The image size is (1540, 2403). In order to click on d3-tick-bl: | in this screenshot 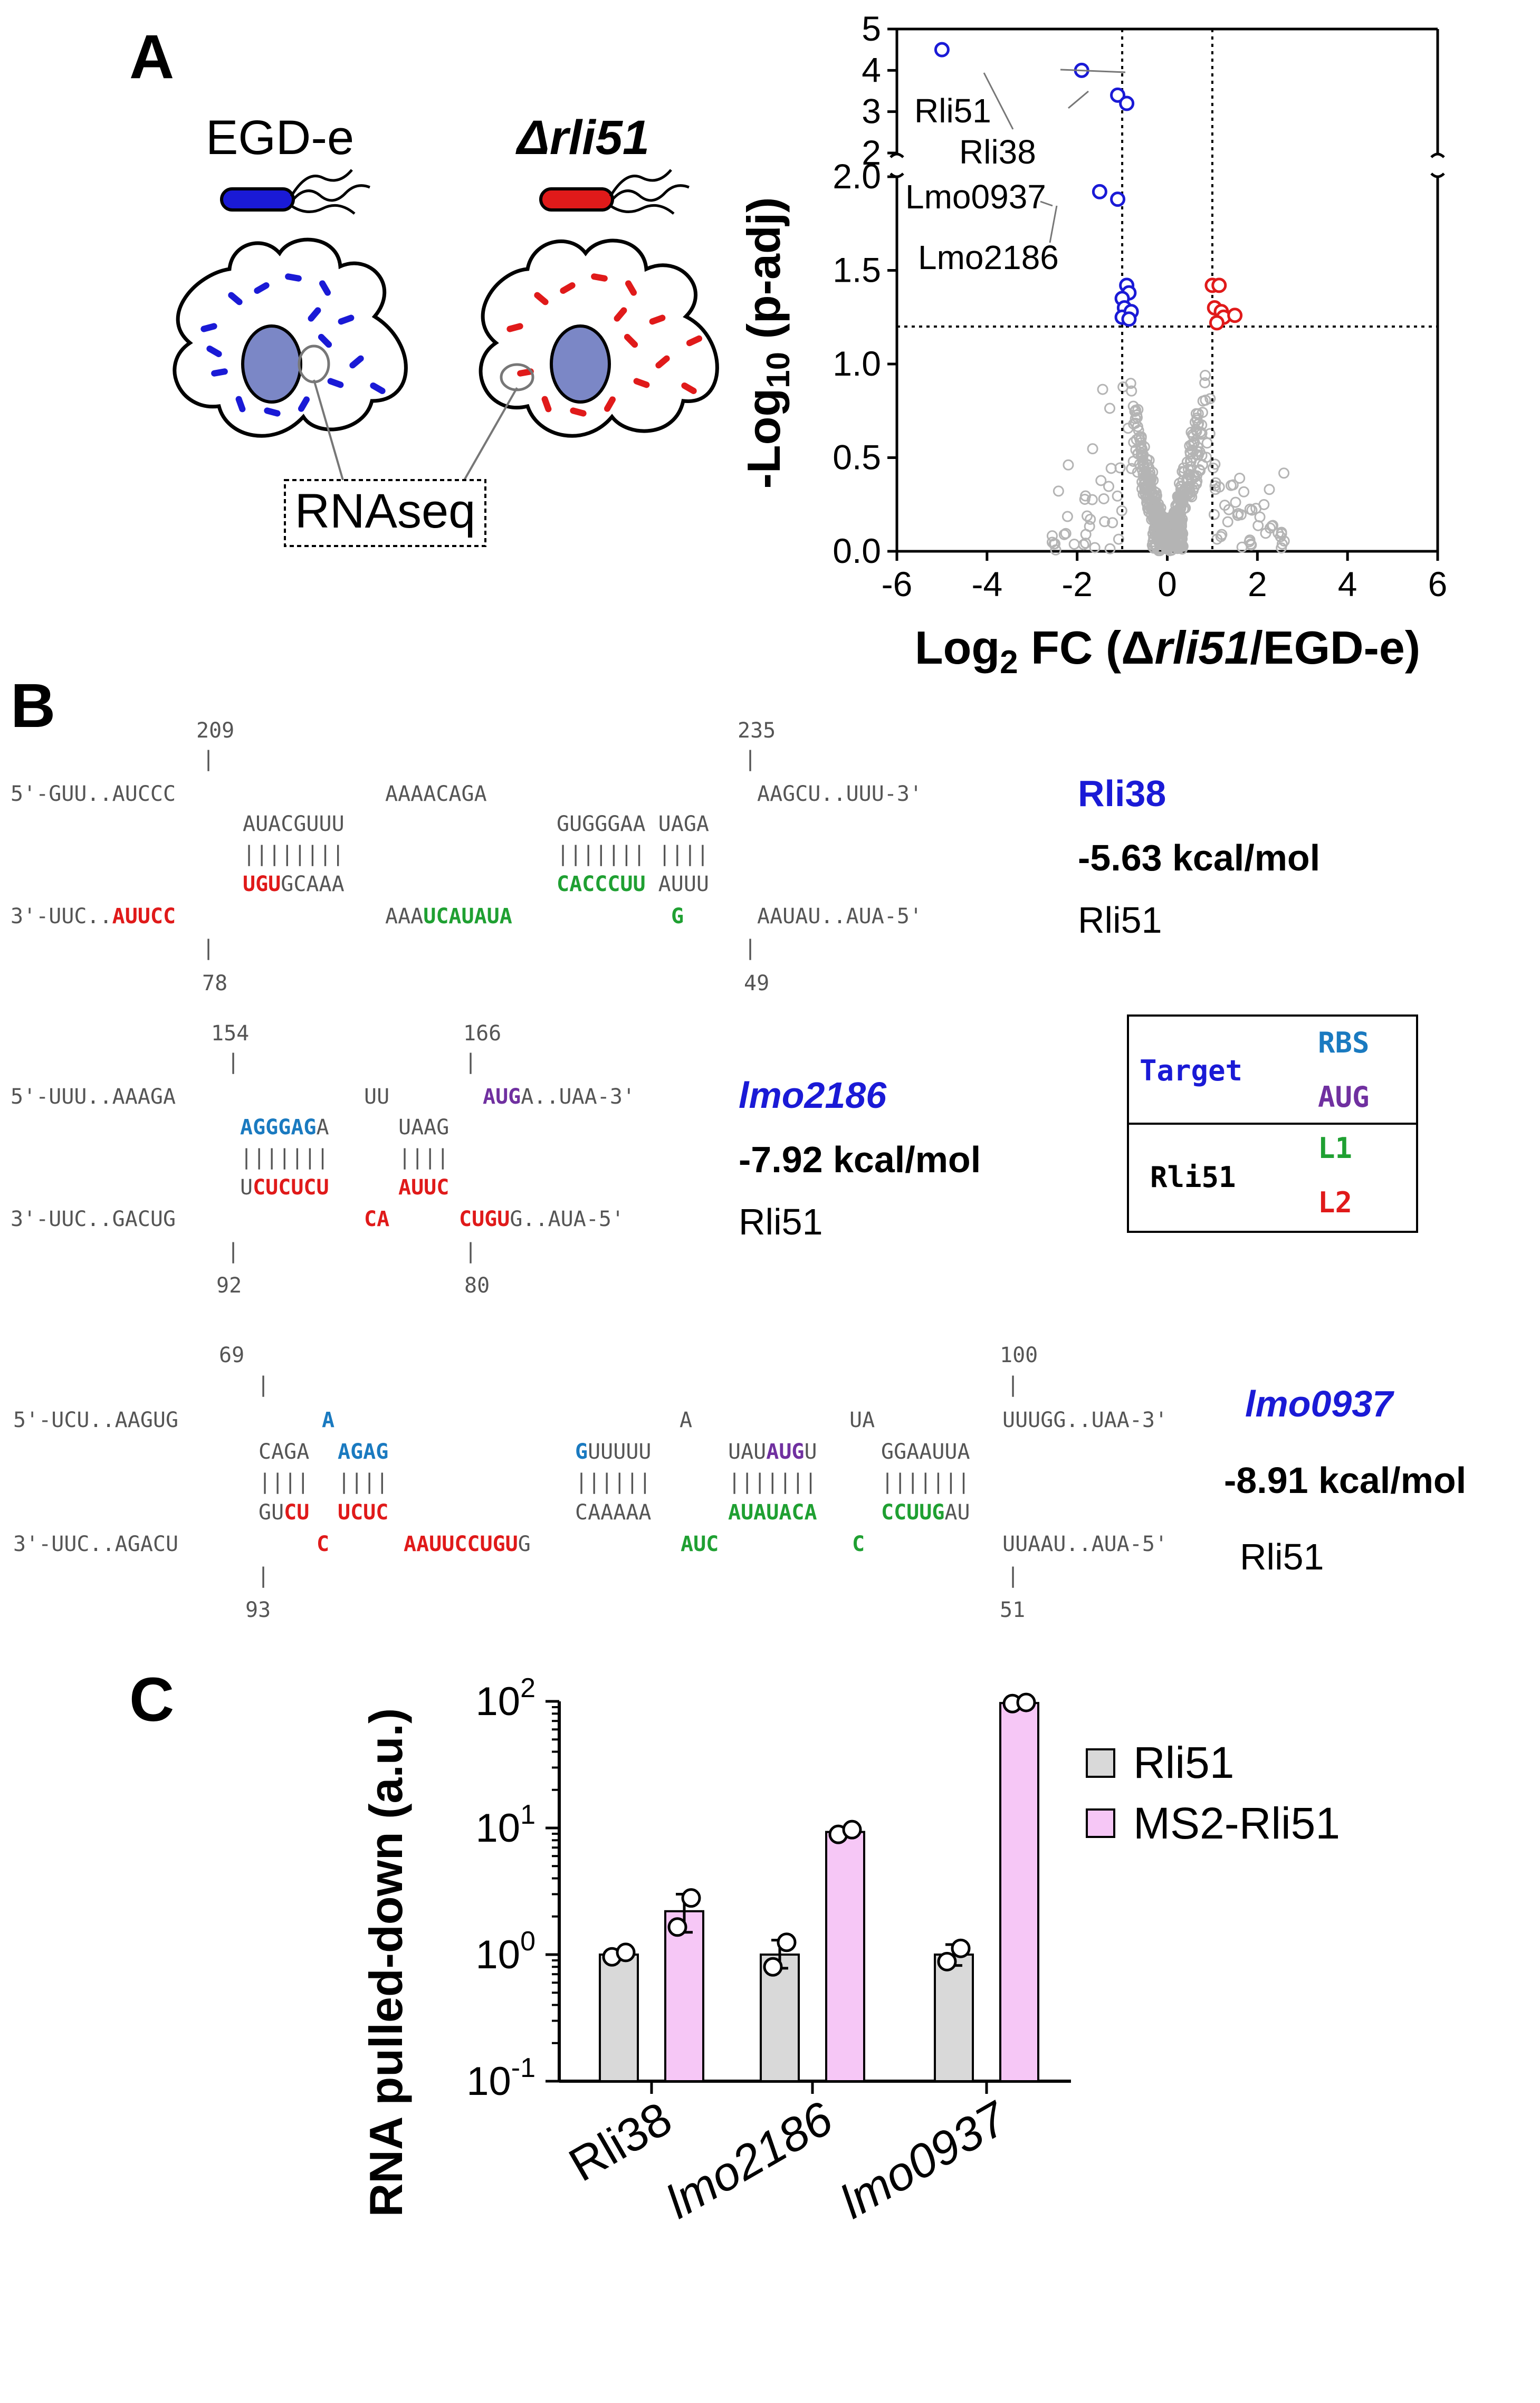, I will do `click(263, 1576)`.